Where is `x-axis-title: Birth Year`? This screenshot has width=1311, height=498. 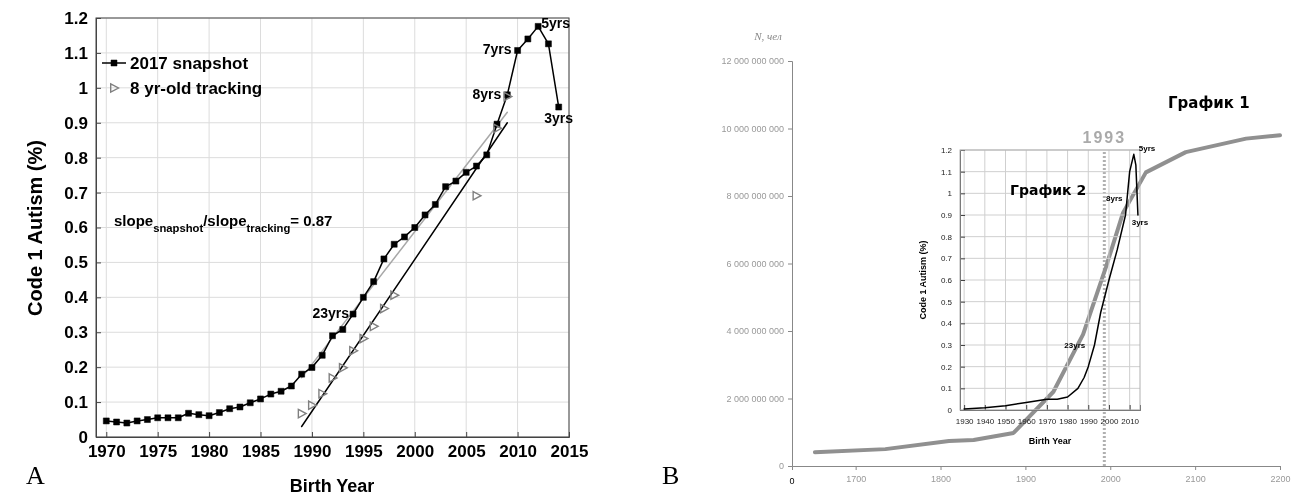 x-axis-title: Birth Year is located at coordinates (332, 486).